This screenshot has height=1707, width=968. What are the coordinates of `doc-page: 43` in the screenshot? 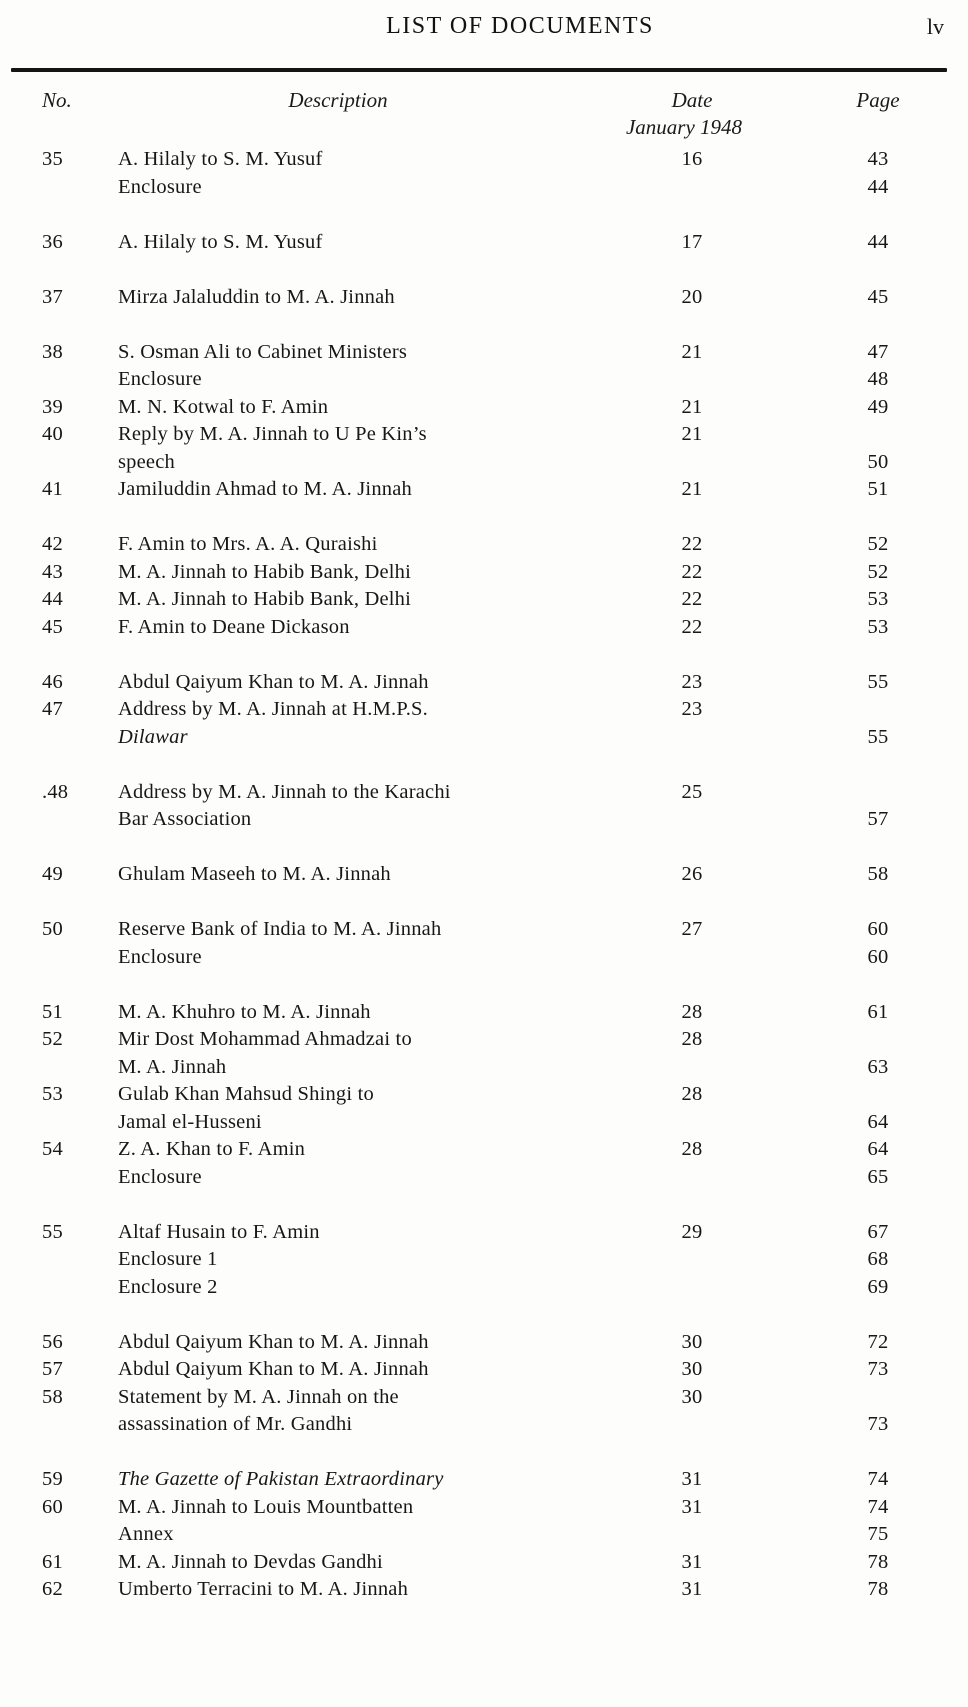 It's located at (878, 159).